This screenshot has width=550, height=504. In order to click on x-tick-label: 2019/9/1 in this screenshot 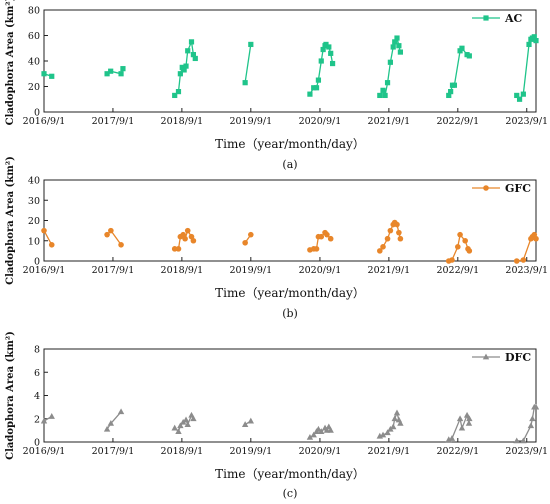, I will do `click(250, 121)`.